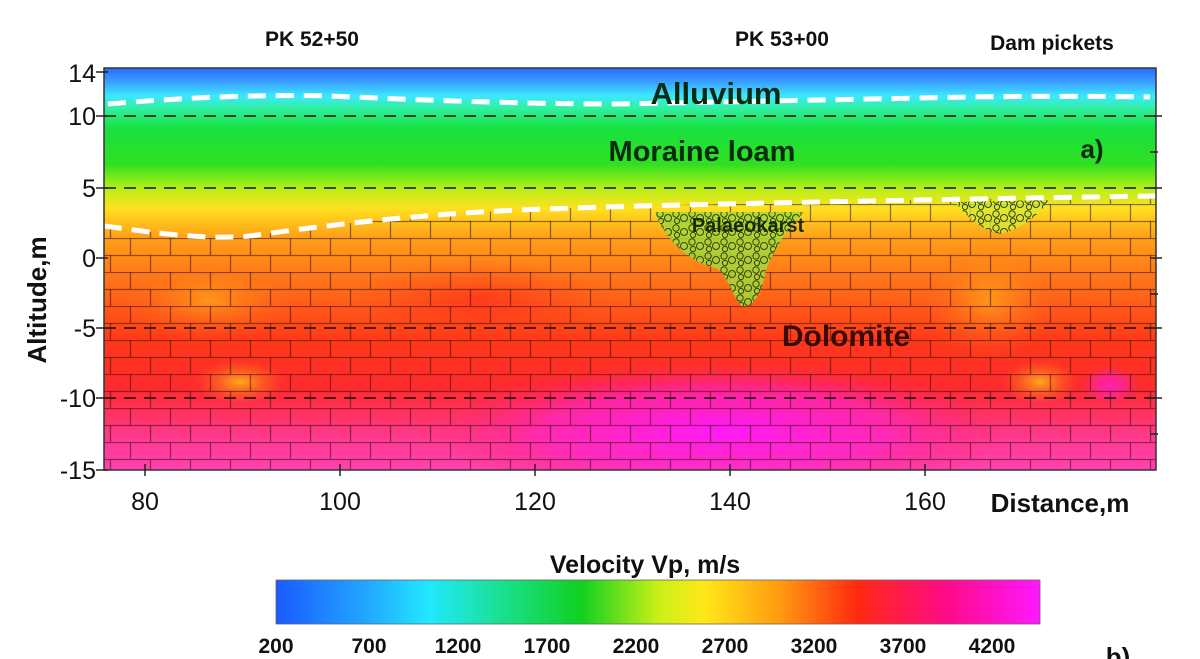 The height and width of the screenshot is (659, 1200). I want to click on colorbar-tick-label: 200, so click(275, 646).